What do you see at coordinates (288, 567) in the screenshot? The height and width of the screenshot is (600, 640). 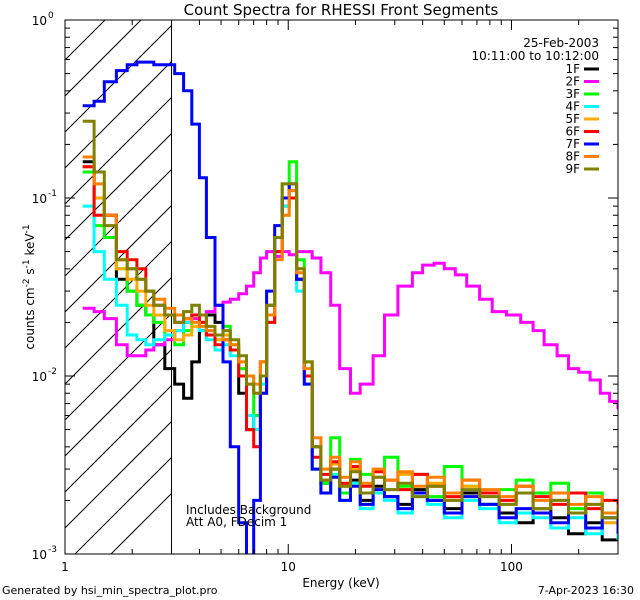 I see `x-tick-label: 10` at bounding box center [288, 567].